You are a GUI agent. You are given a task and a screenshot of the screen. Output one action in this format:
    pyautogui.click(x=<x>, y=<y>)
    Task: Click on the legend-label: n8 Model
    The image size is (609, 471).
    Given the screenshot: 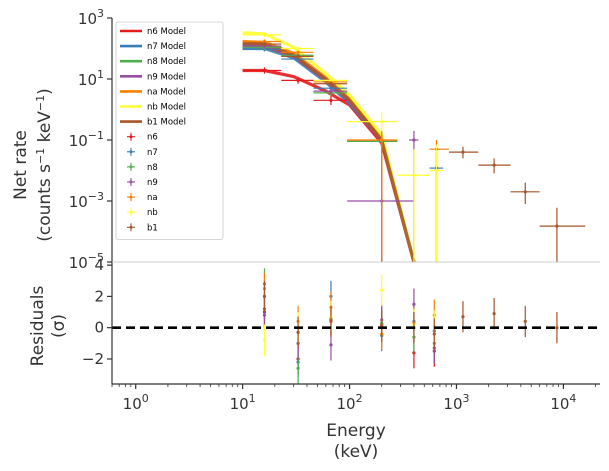 What is the action you would take?
    pyautogui.click(x=166, y=62)
    